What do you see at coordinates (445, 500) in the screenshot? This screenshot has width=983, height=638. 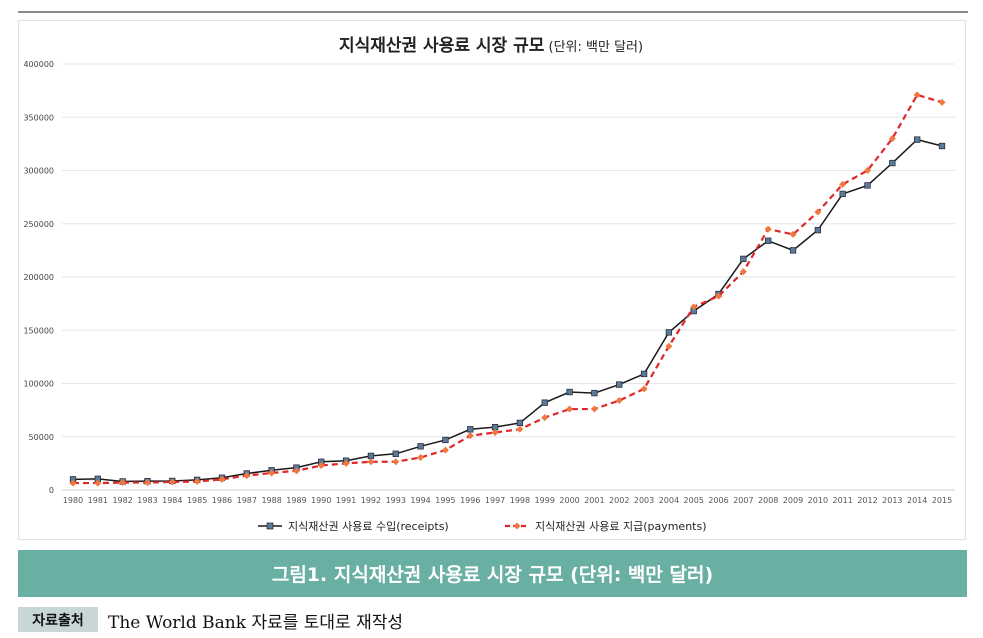 I see `x-tick-label: 1995` at bounding box center [445, 500].